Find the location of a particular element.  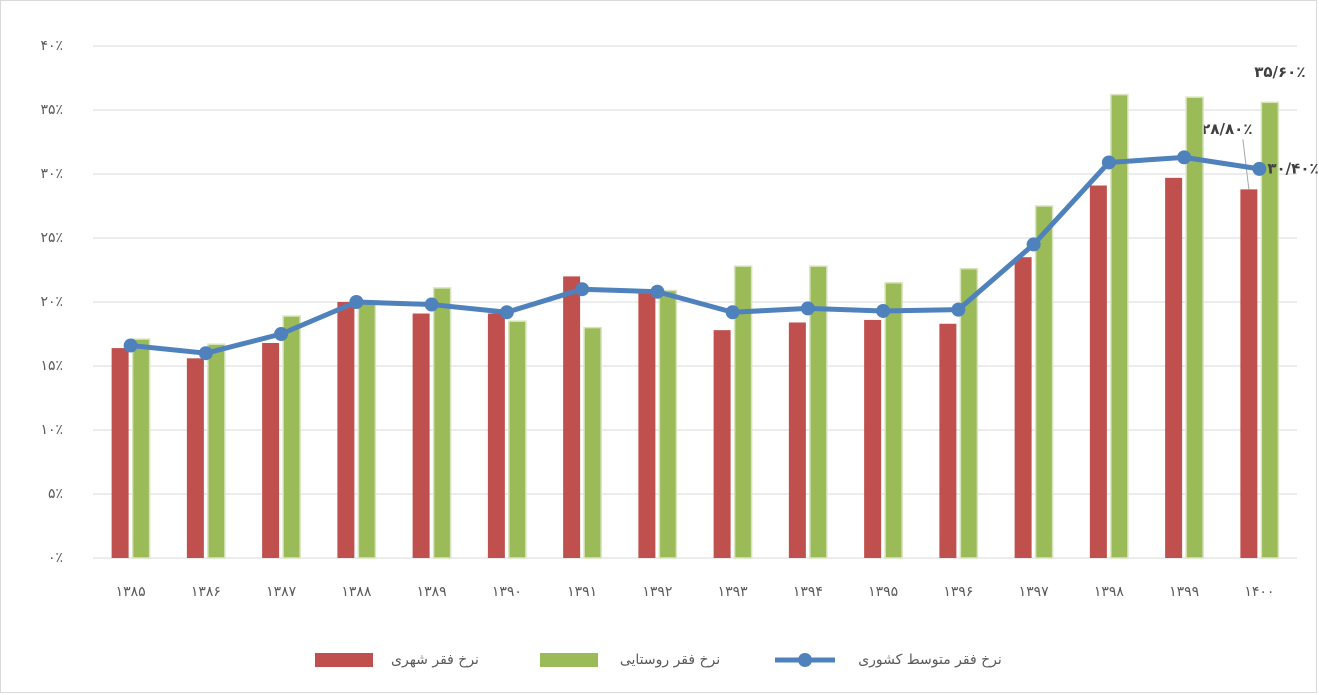

x-tick-label: ۱۳۹۳ is located at coordinates (733, 592).